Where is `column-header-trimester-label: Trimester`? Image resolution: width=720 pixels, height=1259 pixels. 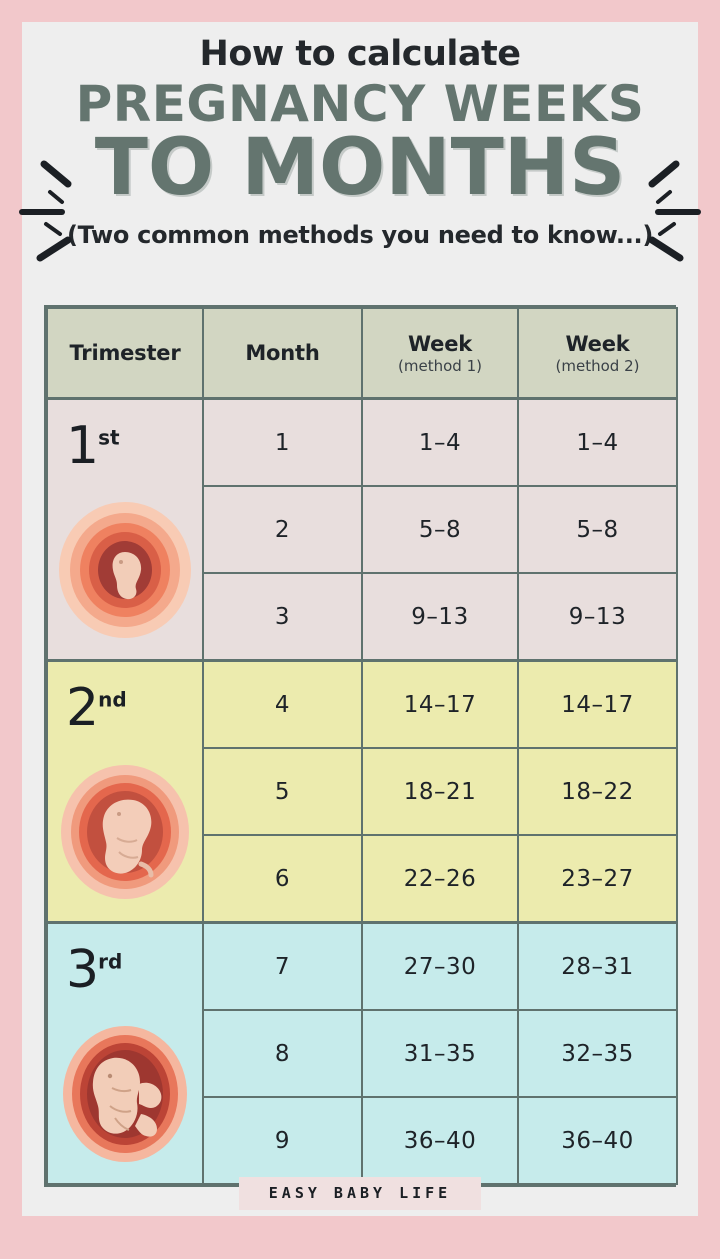 column-header-trimester-label: Trimester is located at coordinates (125, 353).